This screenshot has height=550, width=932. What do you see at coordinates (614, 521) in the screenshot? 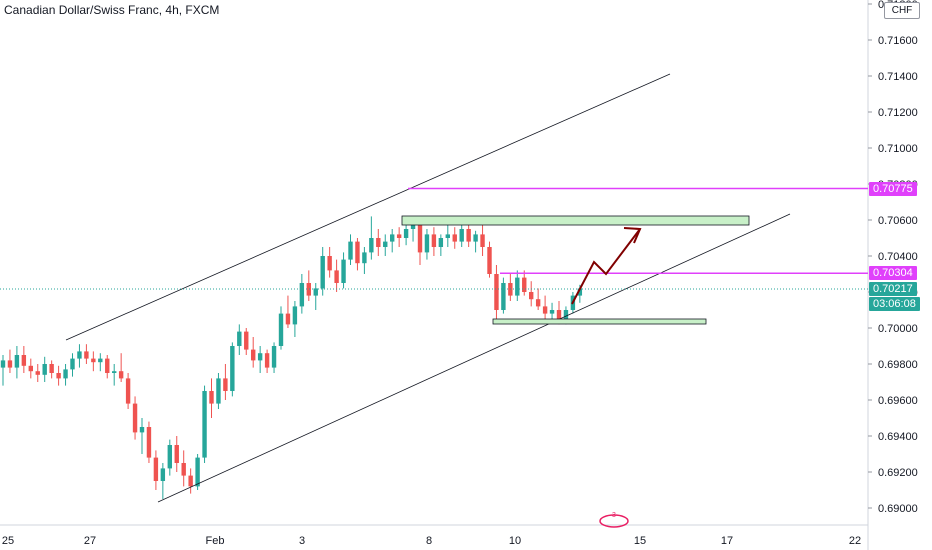
I see `watermark-logo` at bounding box center [614, 521].